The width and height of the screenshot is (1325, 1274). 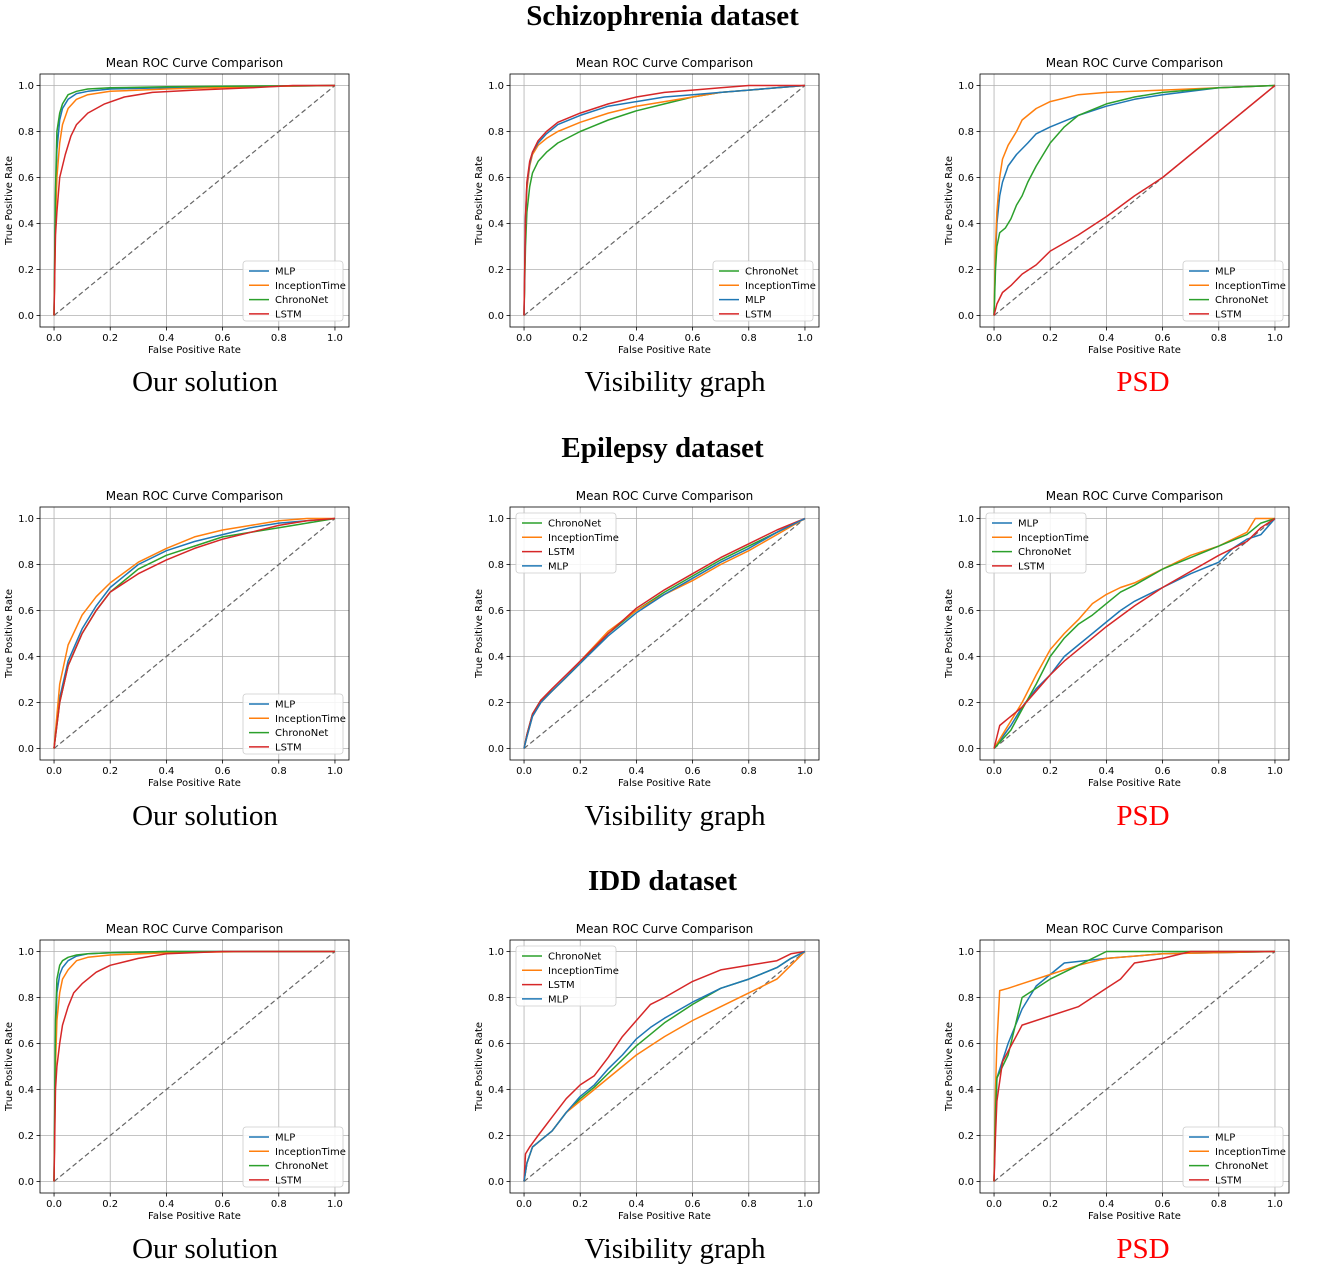 I want to click on section-title-schizophrenia: Schizophrenia dataset, so click(x=662, y=16).